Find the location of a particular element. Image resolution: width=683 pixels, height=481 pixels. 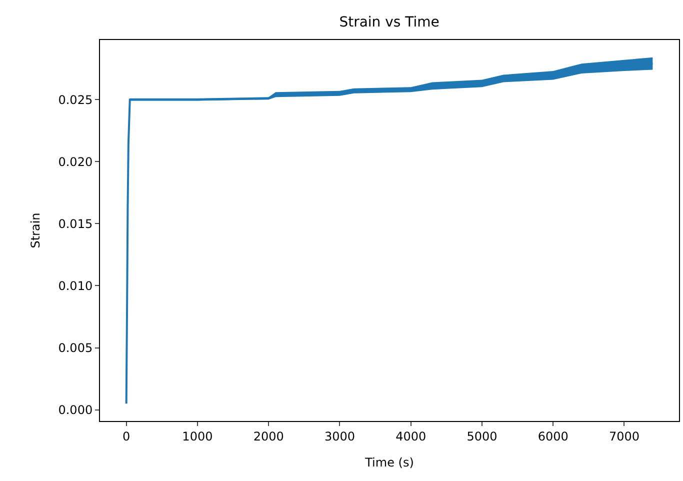

x-axis-title: Time (s) is located at coordinates (389, 462).